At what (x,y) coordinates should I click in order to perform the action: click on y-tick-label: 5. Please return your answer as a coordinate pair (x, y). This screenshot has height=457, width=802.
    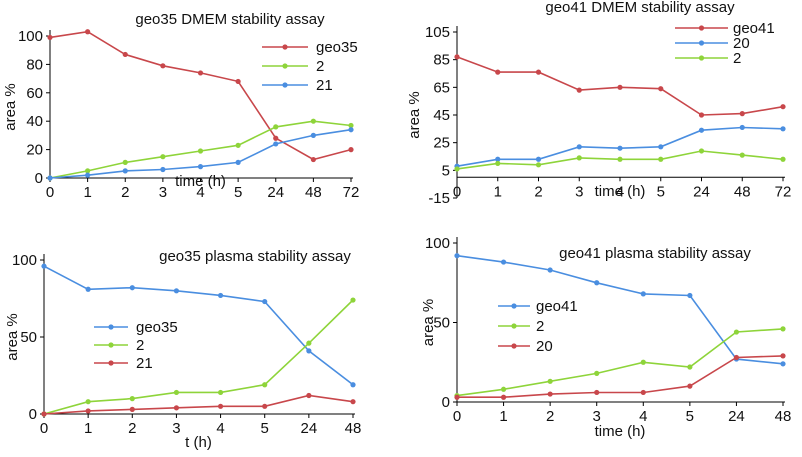
    Looking at the image, I should click on (446, 170).